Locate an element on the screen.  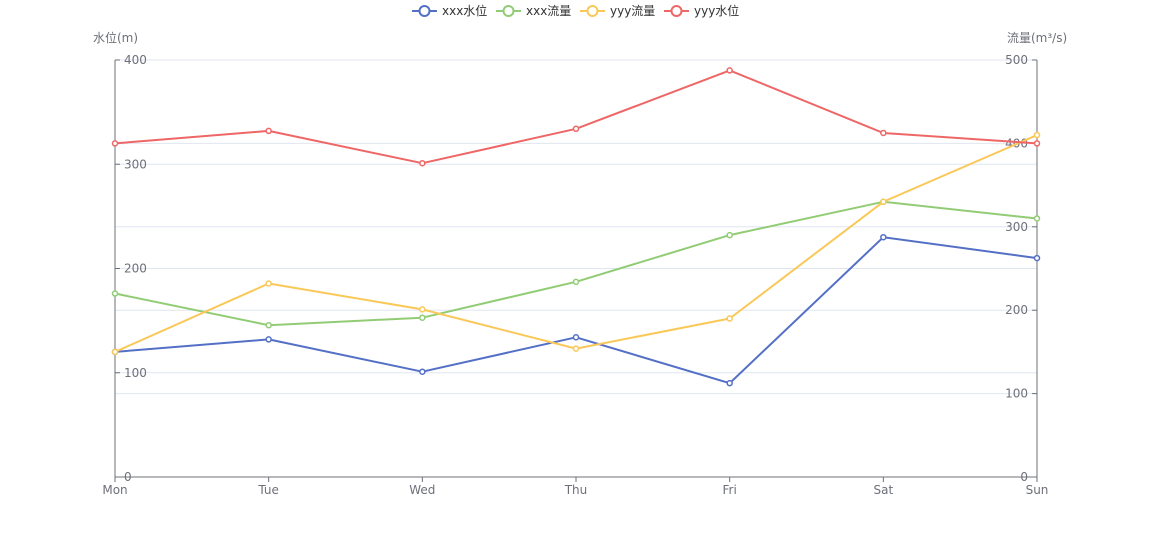
y-left-tick-label: 0 is located at coordinates (128, 477).